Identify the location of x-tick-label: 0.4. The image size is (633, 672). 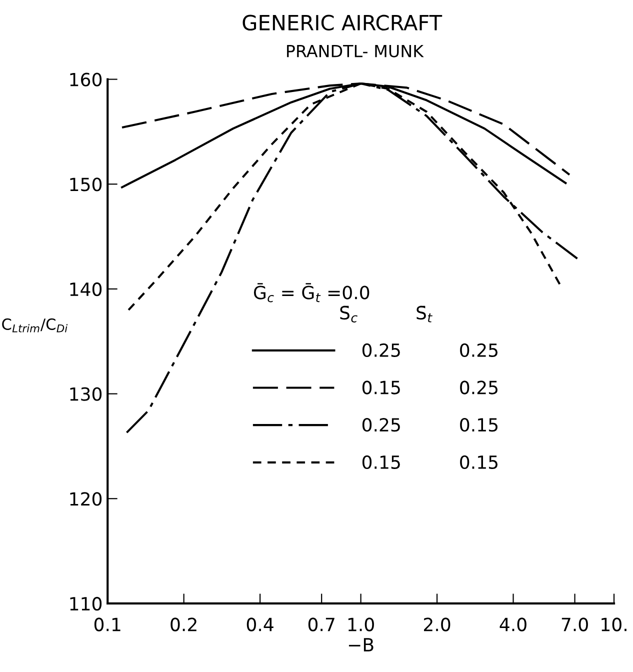
(260, 625).